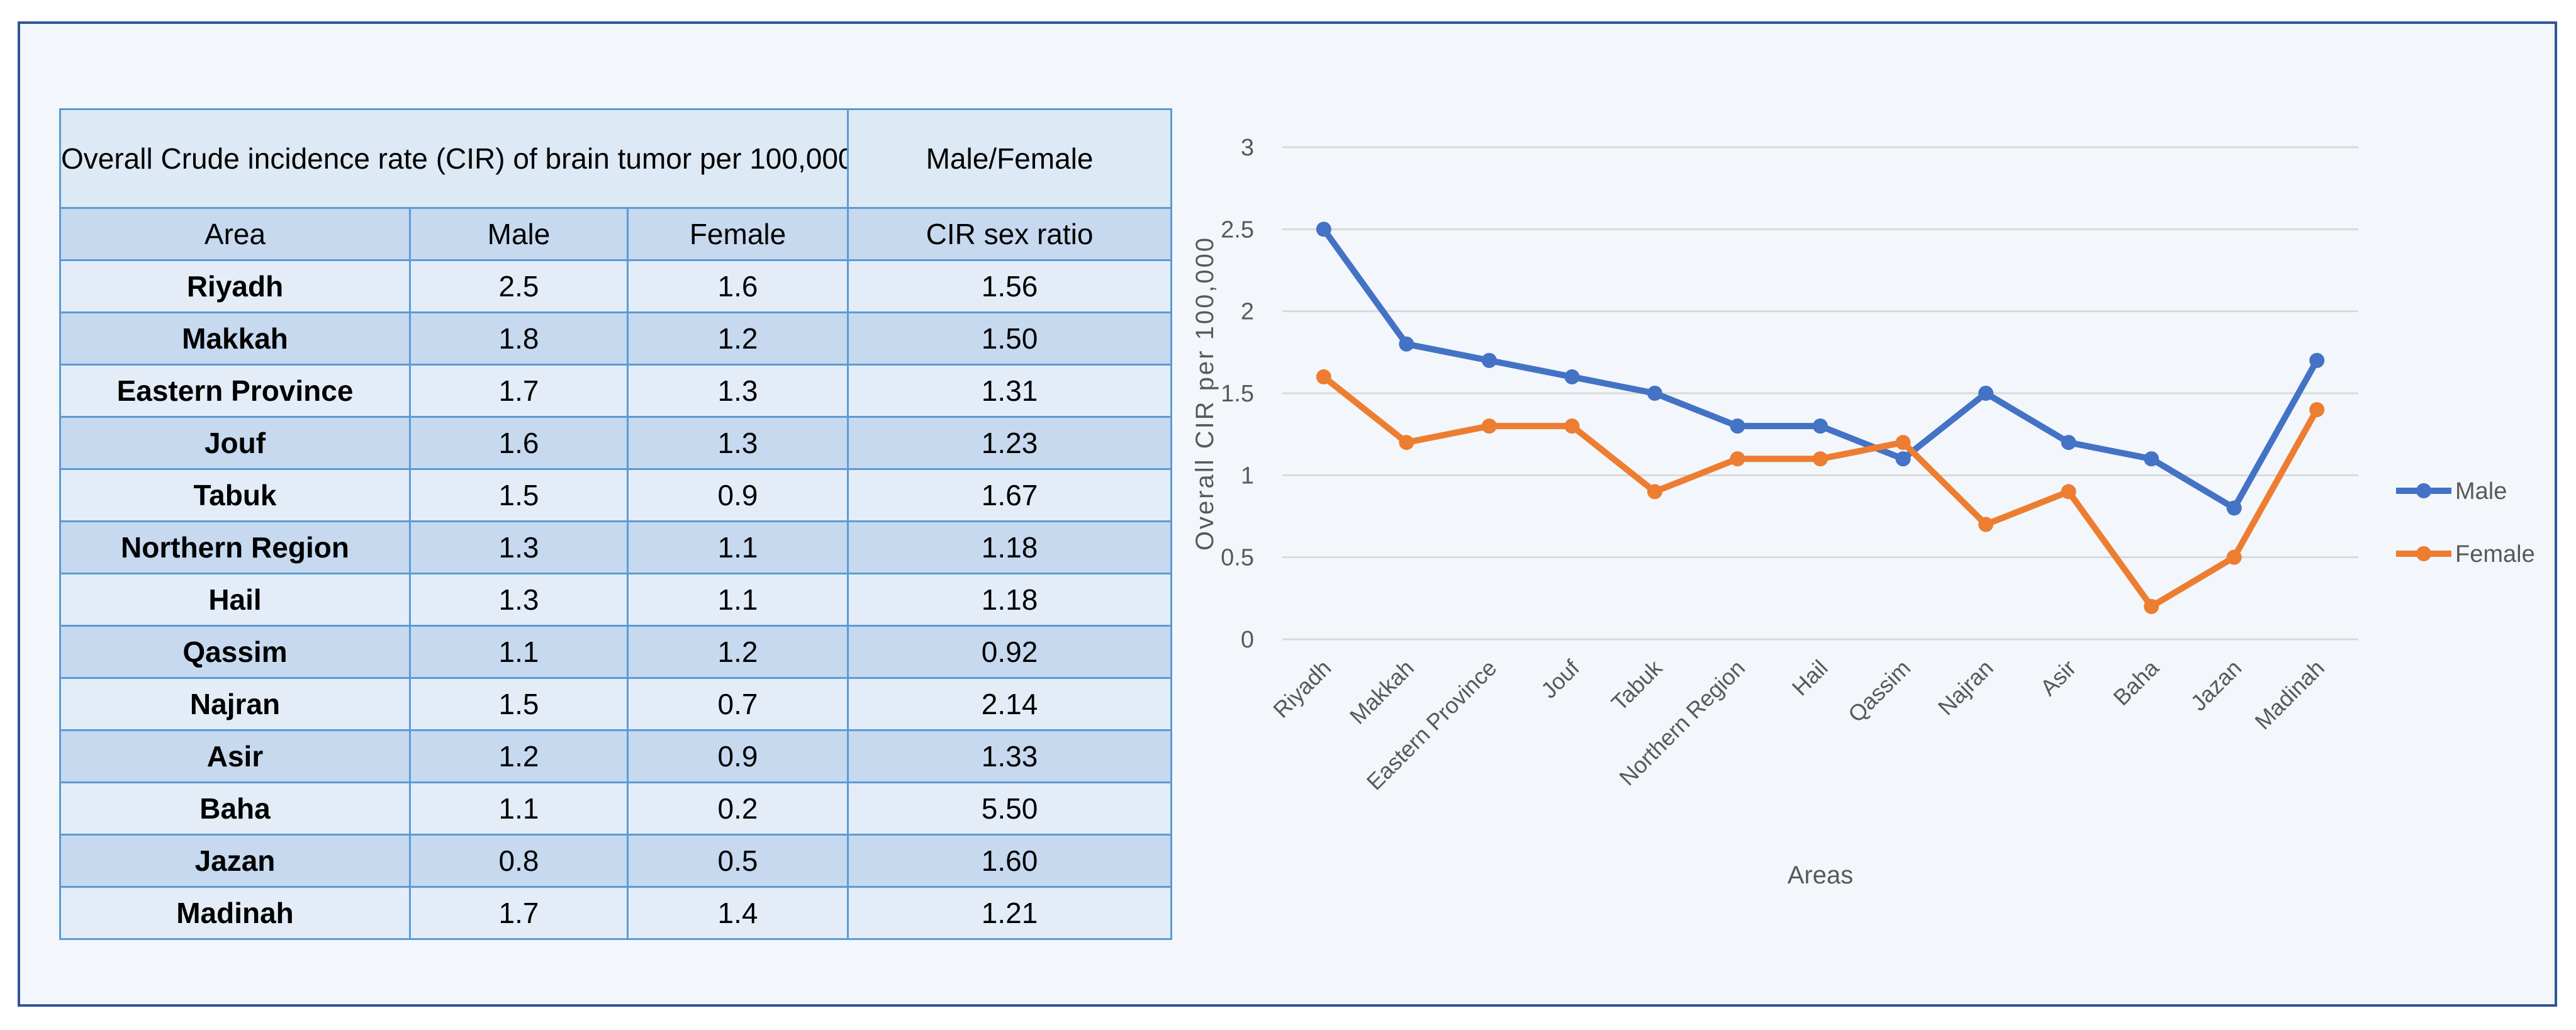  Describe the element at coordinates (1010, 547) in the screenshot. I see `cell-ratio: 1.18` at that location.